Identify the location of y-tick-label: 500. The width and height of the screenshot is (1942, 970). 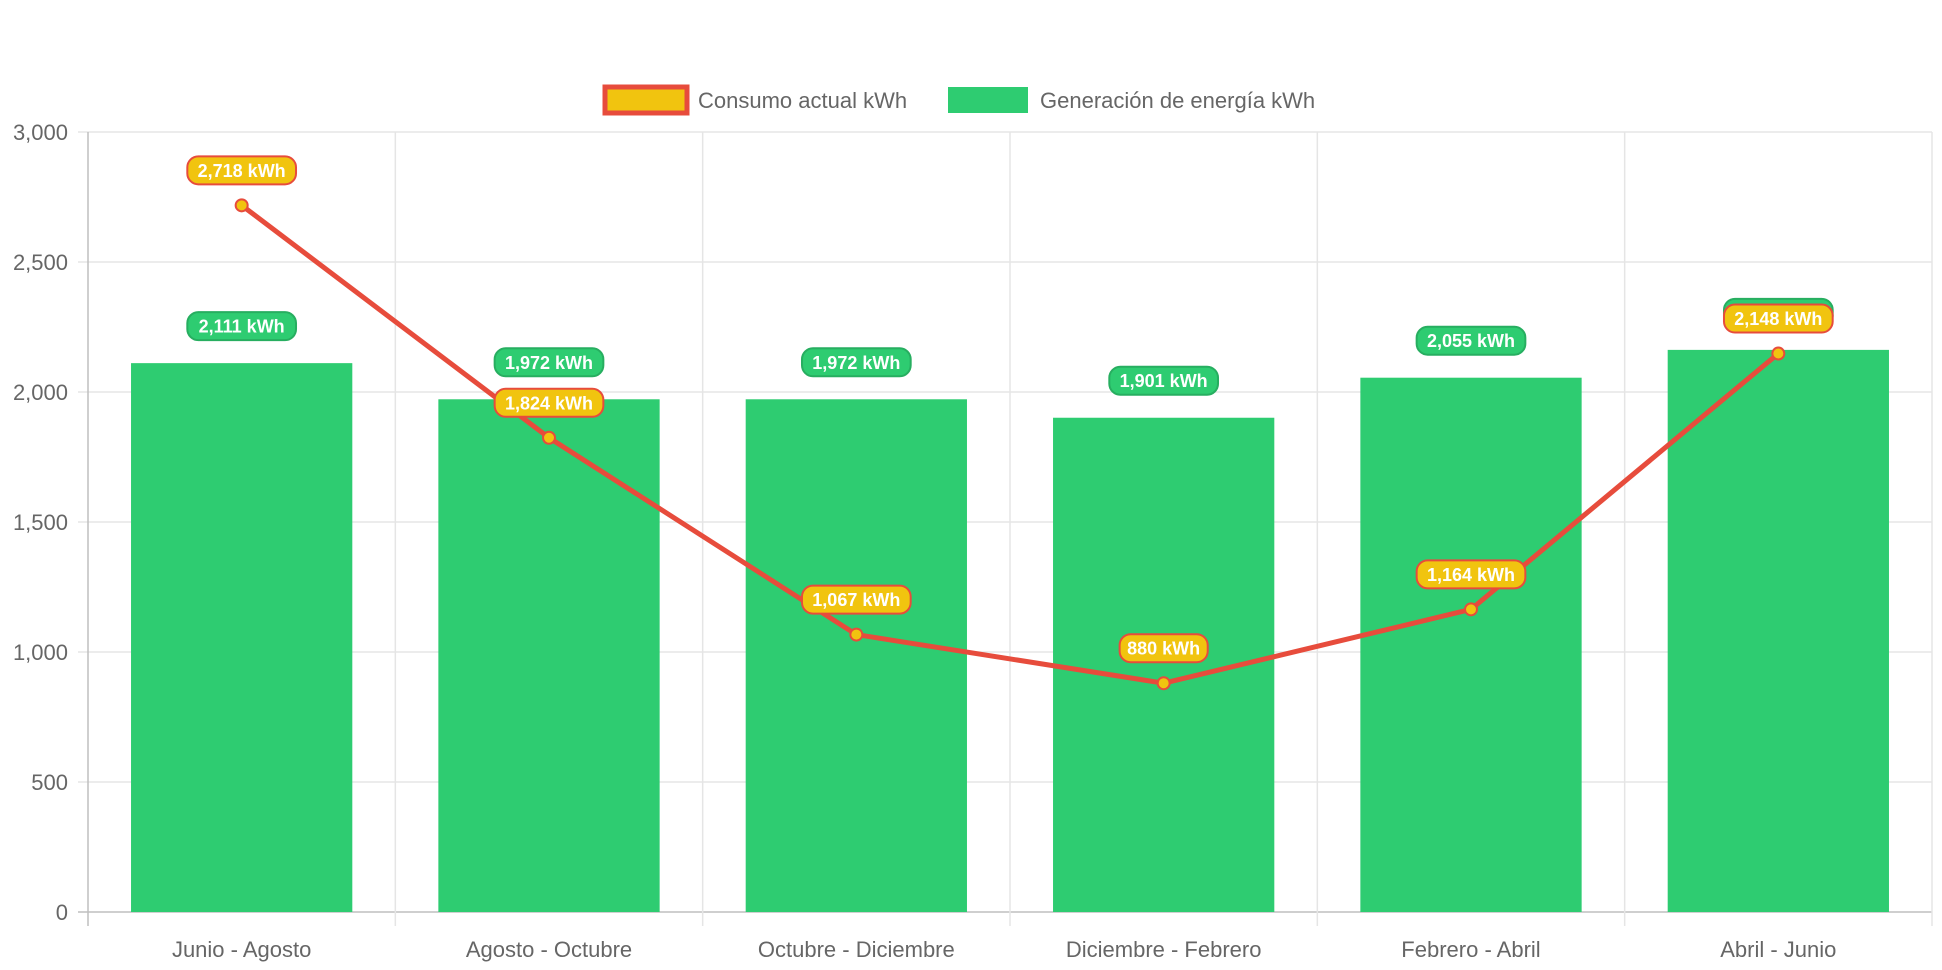
(49, 782).